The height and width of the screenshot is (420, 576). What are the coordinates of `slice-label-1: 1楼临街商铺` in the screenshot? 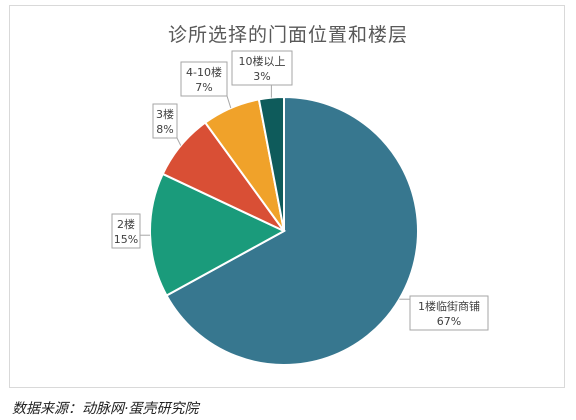 It's located at (449, 306).